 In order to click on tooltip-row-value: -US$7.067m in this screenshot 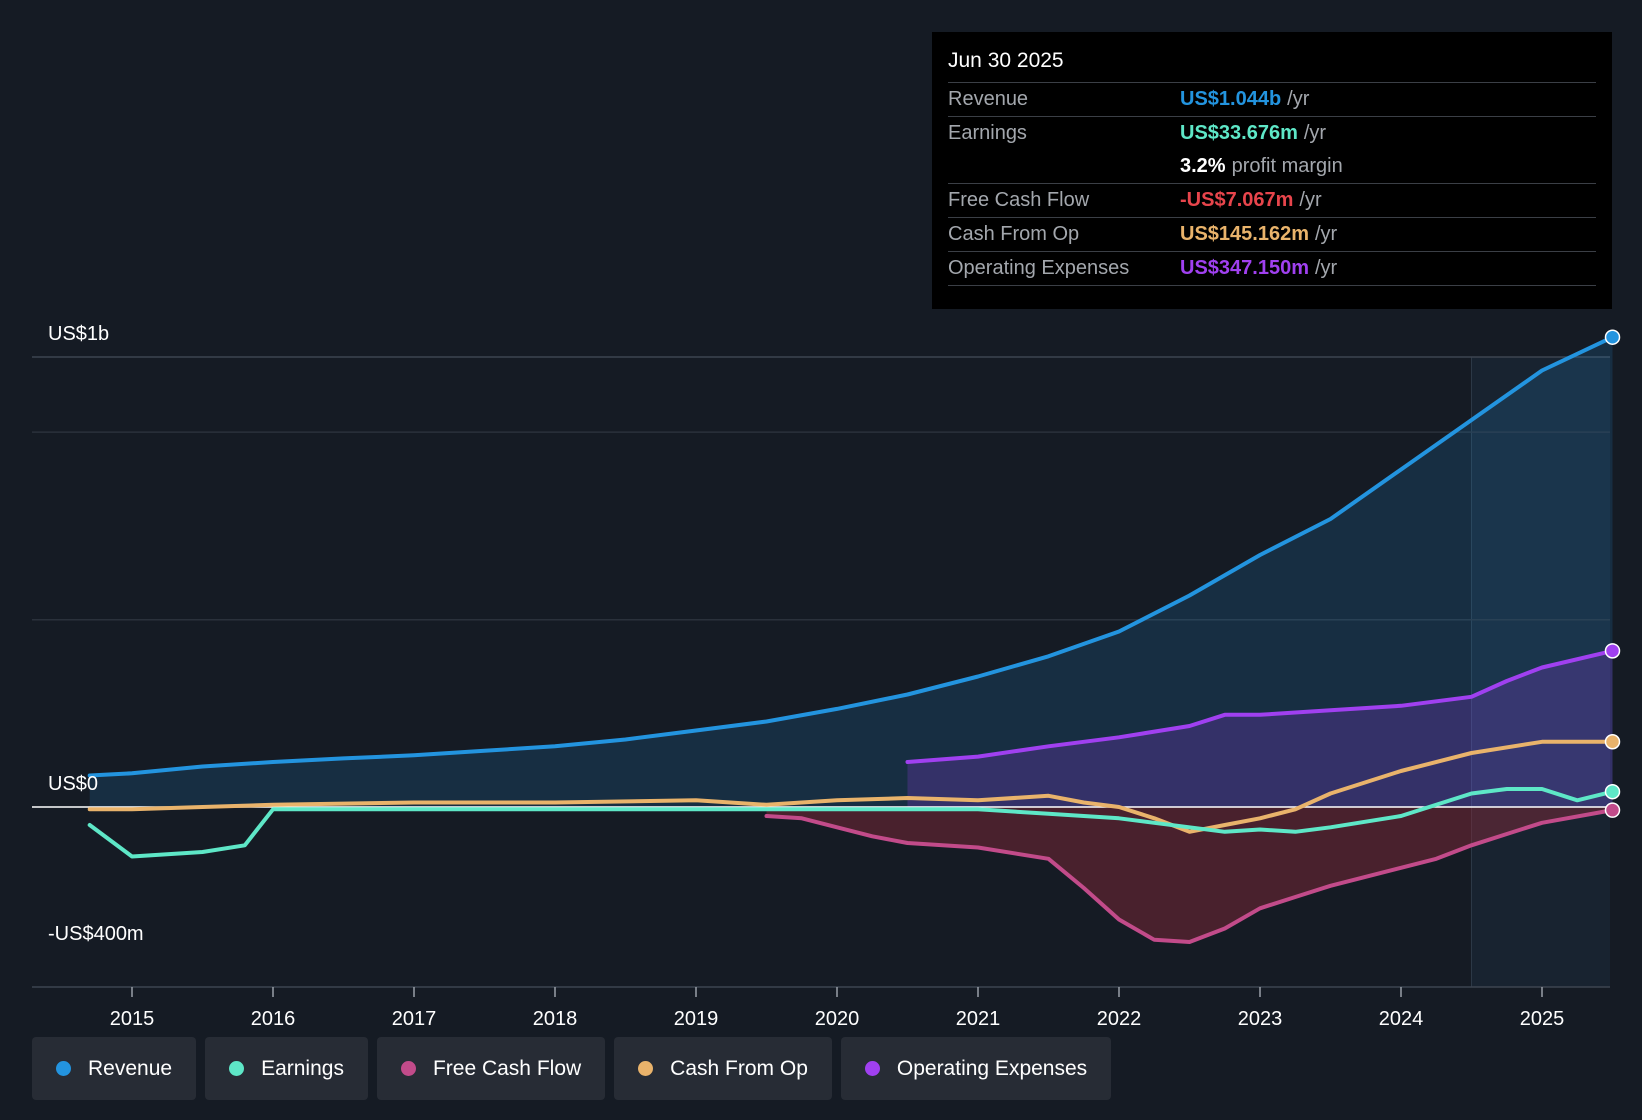, I will do `click(1237, 200)`.